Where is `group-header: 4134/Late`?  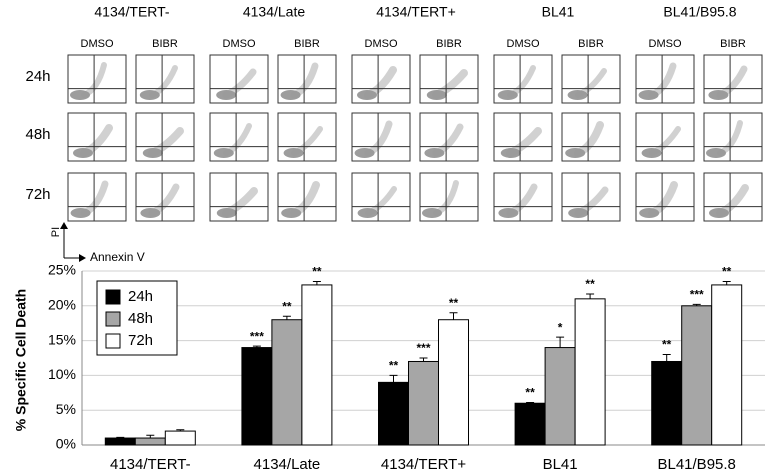 group-header: 4134/Late is located at coordinates (274, 12).